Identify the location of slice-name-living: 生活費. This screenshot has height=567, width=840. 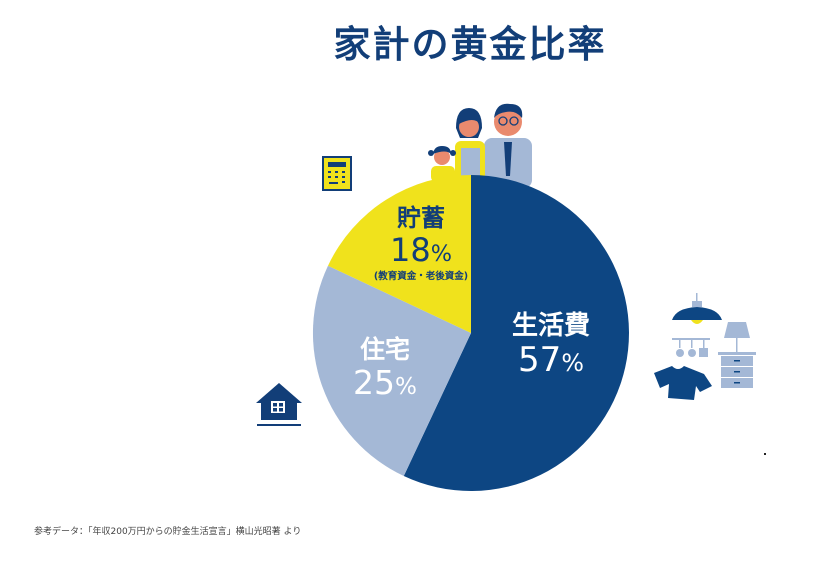
(550, 326).